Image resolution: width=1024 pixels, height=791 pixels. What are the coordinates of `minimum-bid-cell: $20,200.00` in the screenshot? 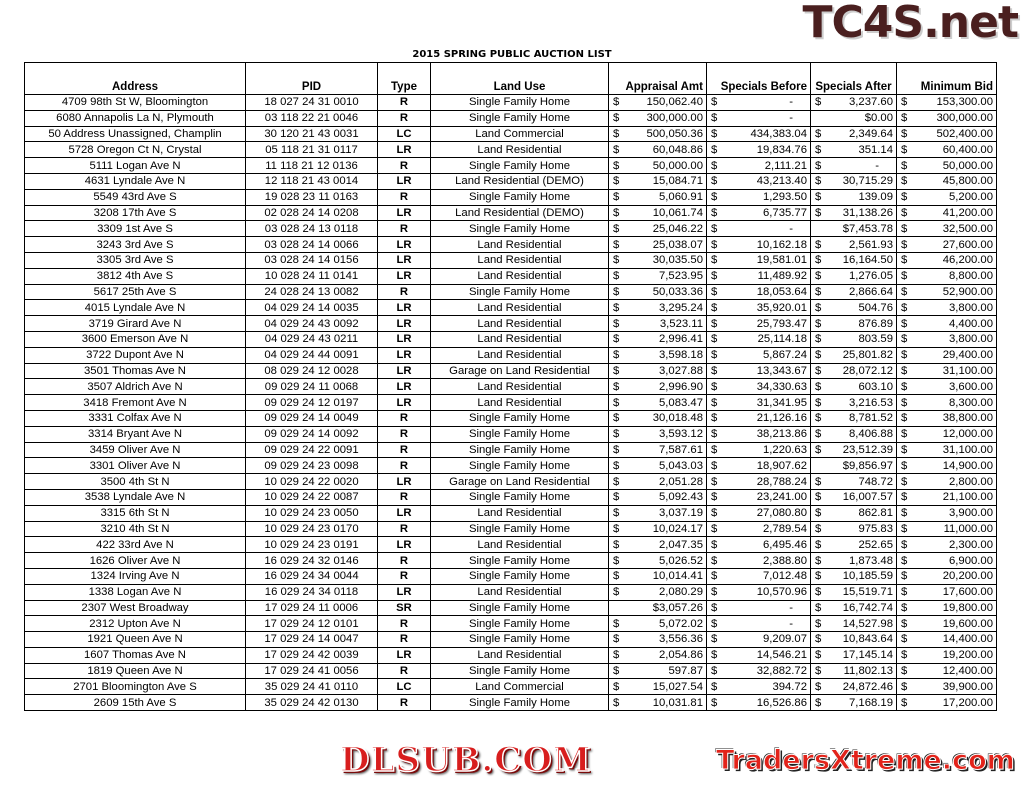 It's located at (946, 576).